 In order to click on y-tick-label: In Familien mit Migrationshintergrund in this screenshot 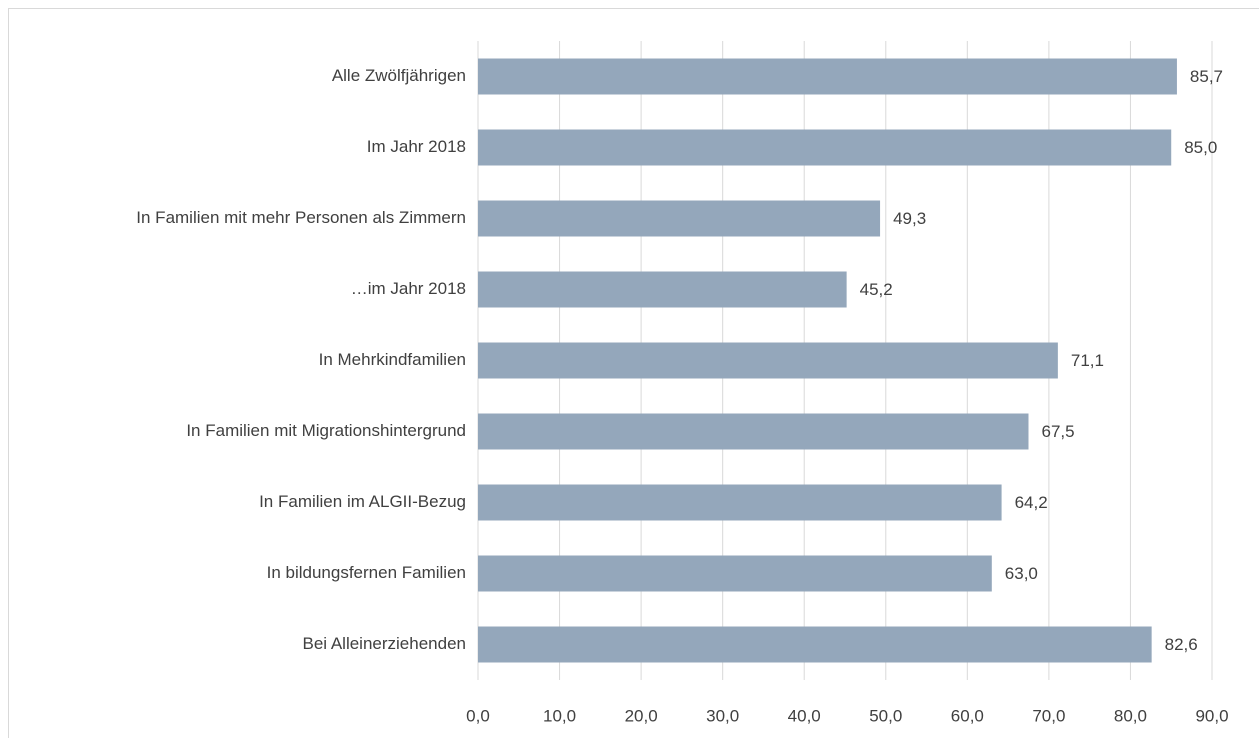, I will do `click(326, 430)`.